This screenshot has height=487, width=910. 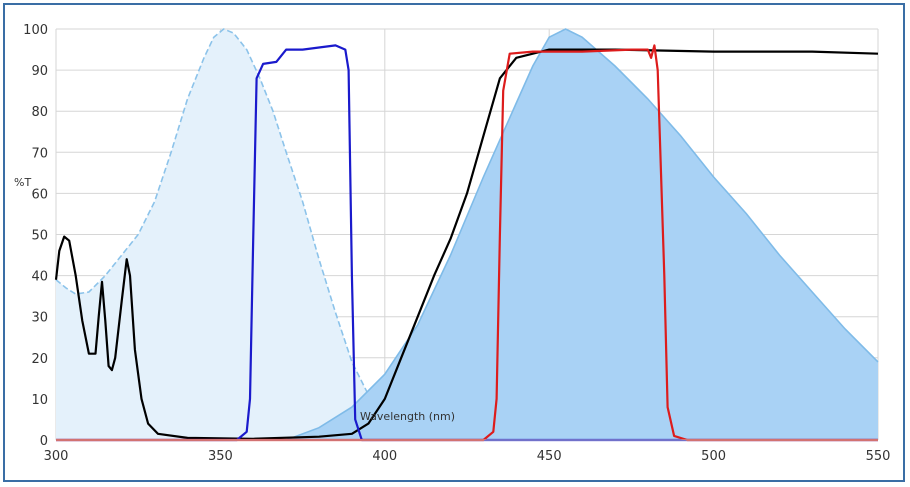 What do you see at coordinates (35, 30) in the screenshot?
I see `y-tick-label-100: 100` at bounding box center [35, 30].